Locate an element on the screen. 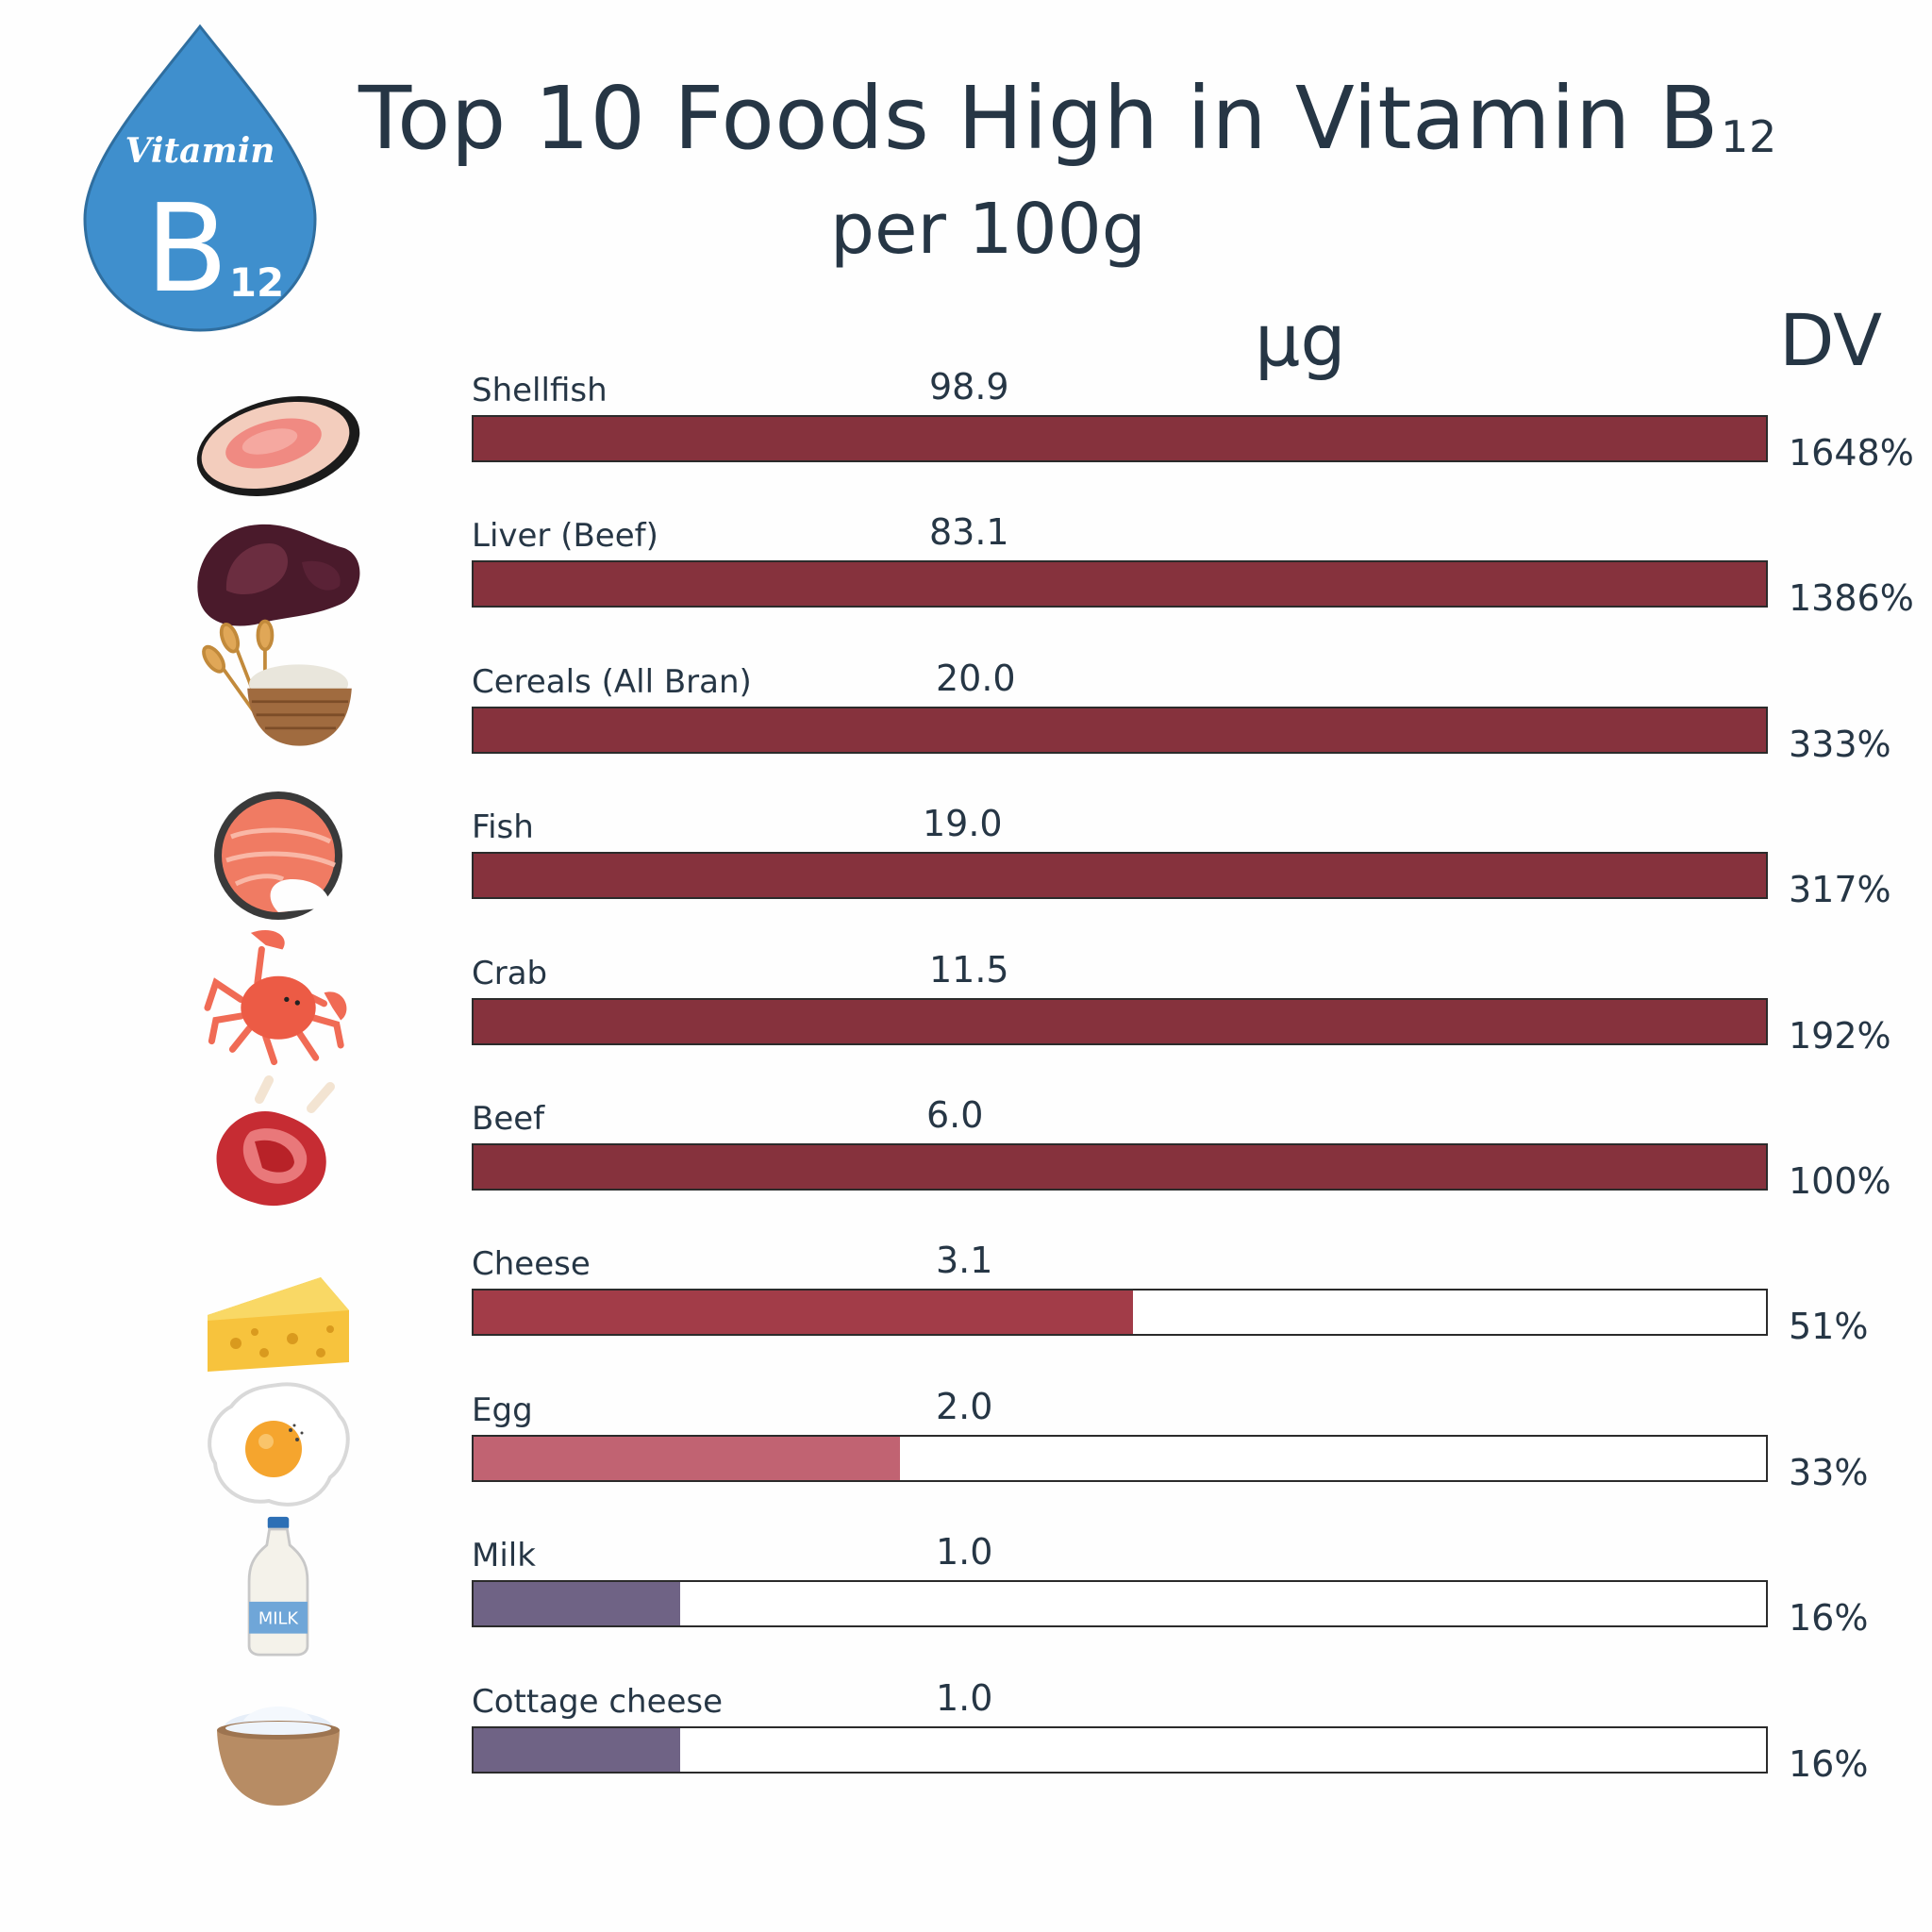 Image resolution: width=1932 pixels, height=1932 pixels. vitamin-b12-badge-icon: Vitamin B 12 is located at coordinates (200, 178).